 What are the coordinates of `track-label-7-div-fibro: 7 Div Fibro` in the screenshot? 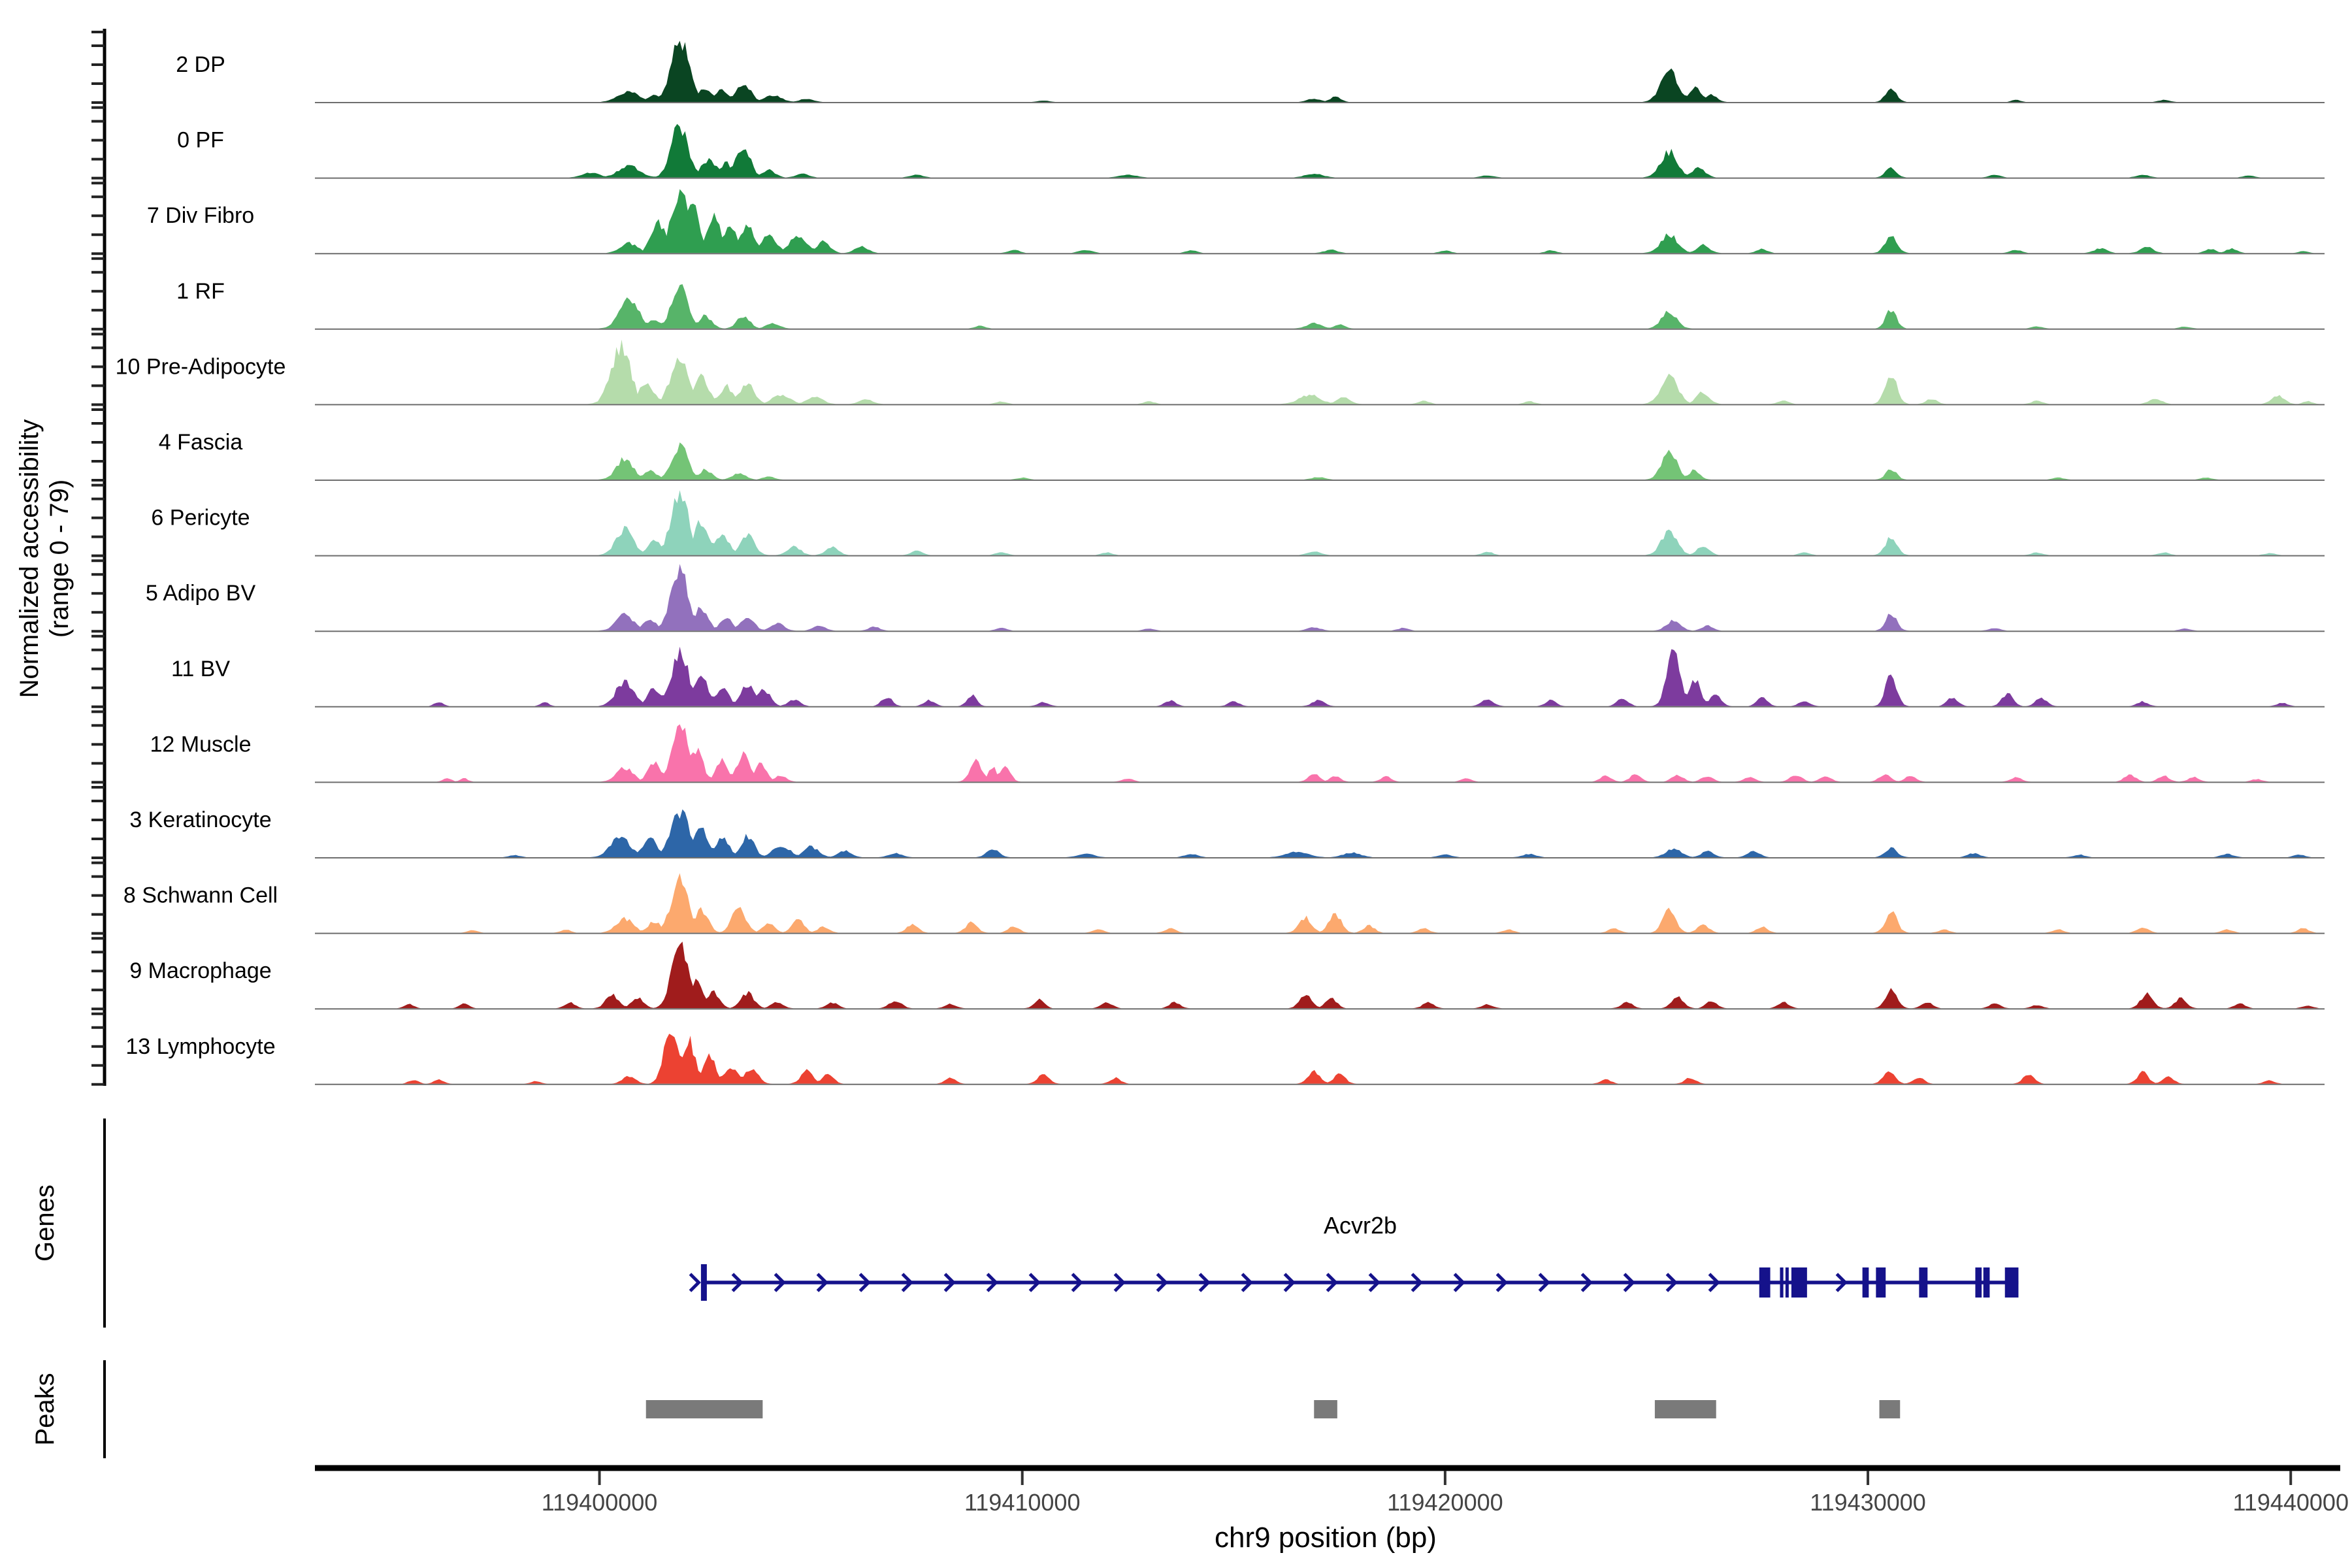 It's located at (200, 215).